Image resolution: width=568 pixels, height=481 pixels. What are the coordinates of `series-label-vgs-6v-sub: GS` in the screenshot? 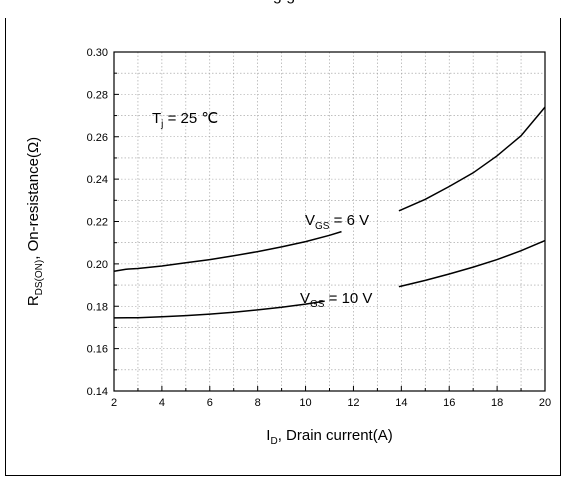 It's located at (322, 226).